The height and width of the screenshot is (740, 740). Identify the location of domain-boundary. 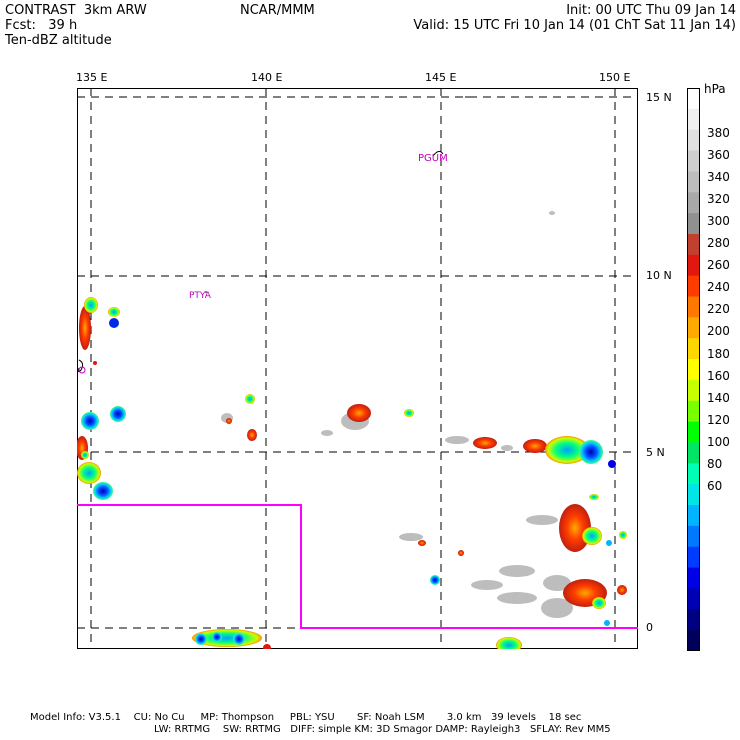
(357, 566).